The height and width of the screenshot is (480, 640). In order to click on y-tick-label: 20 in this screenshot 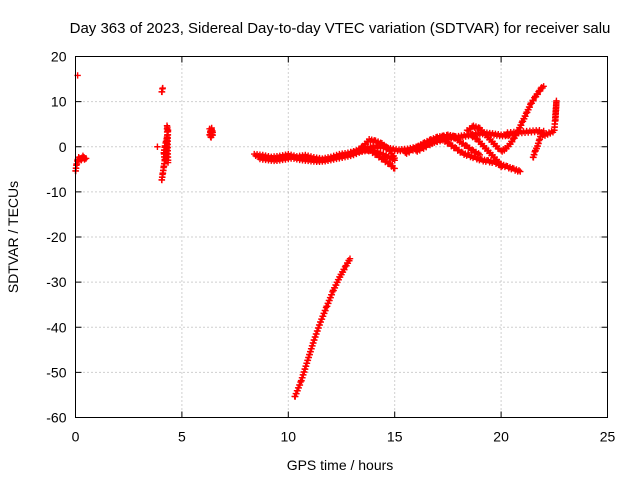, I will do `click(59, 57)`.